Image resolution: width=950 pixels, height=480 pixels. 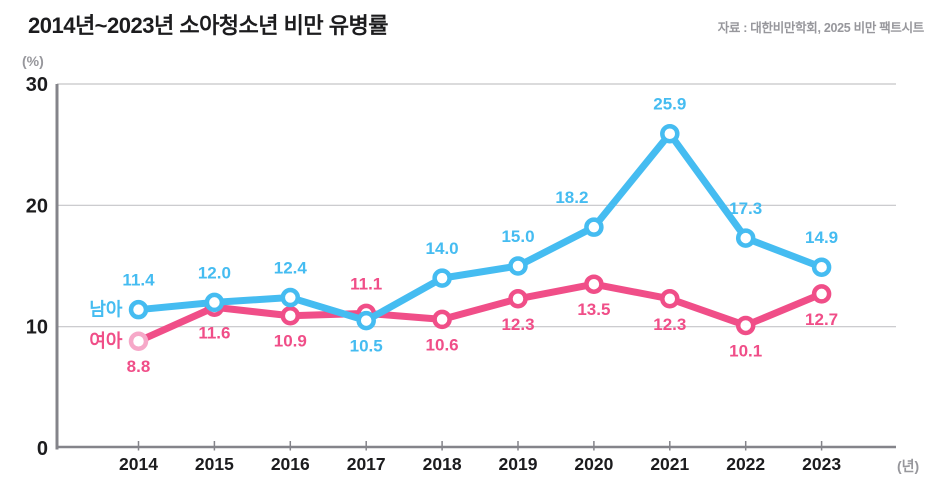 What do you see at coordinates (291, 268) in the screenshot?
I see `boys-value-label: 12.4` at bounding box center [291, 268].